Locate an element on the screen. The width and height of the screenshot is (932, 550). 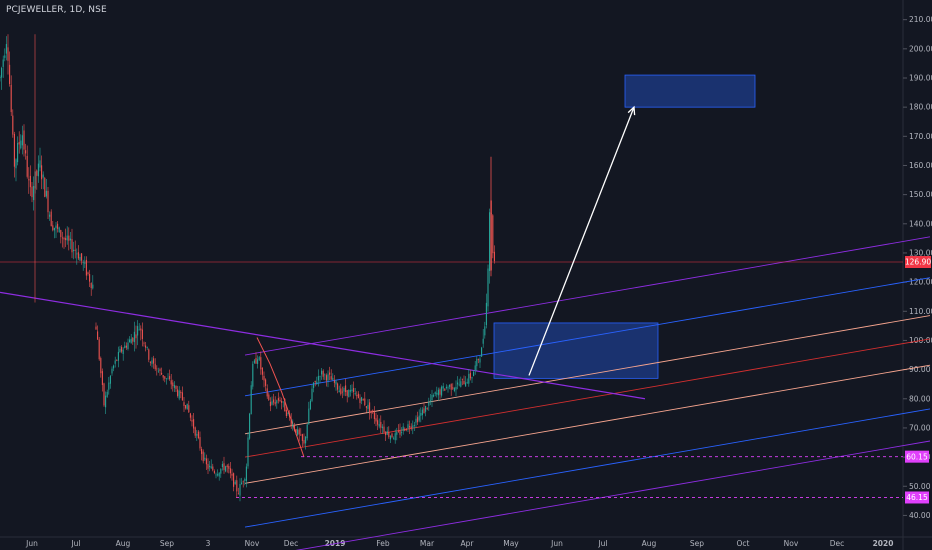
current-price-tag is located at coordinates (918, 262).